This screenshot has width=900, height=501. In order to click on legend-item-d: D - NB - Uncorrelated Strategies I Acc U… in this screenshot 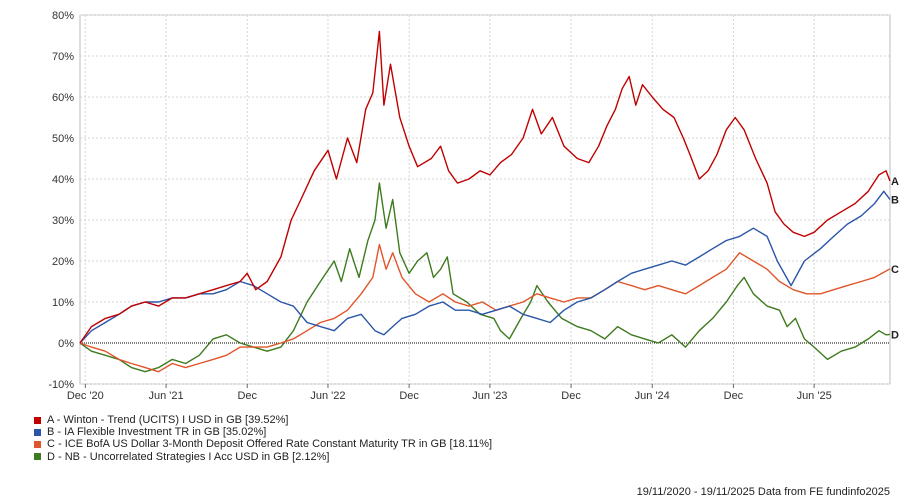, I will do `click(263, 457)`.